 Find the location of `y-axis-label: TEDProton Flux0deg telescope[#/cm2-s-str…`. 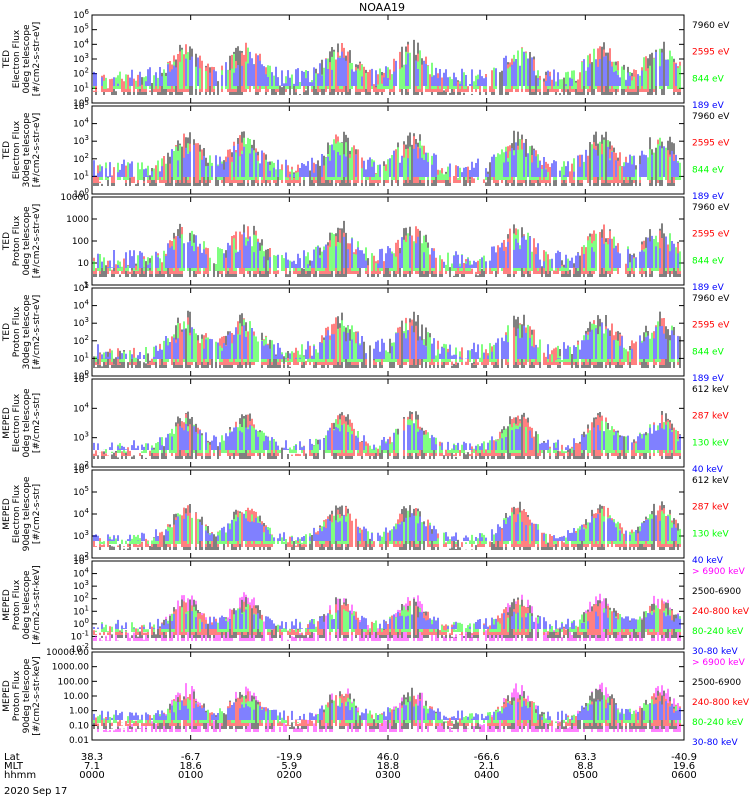

y-axis-label: TEDProton Flux0deg telescope[#/cm2-s-str… is located at coordinates (22, 241).